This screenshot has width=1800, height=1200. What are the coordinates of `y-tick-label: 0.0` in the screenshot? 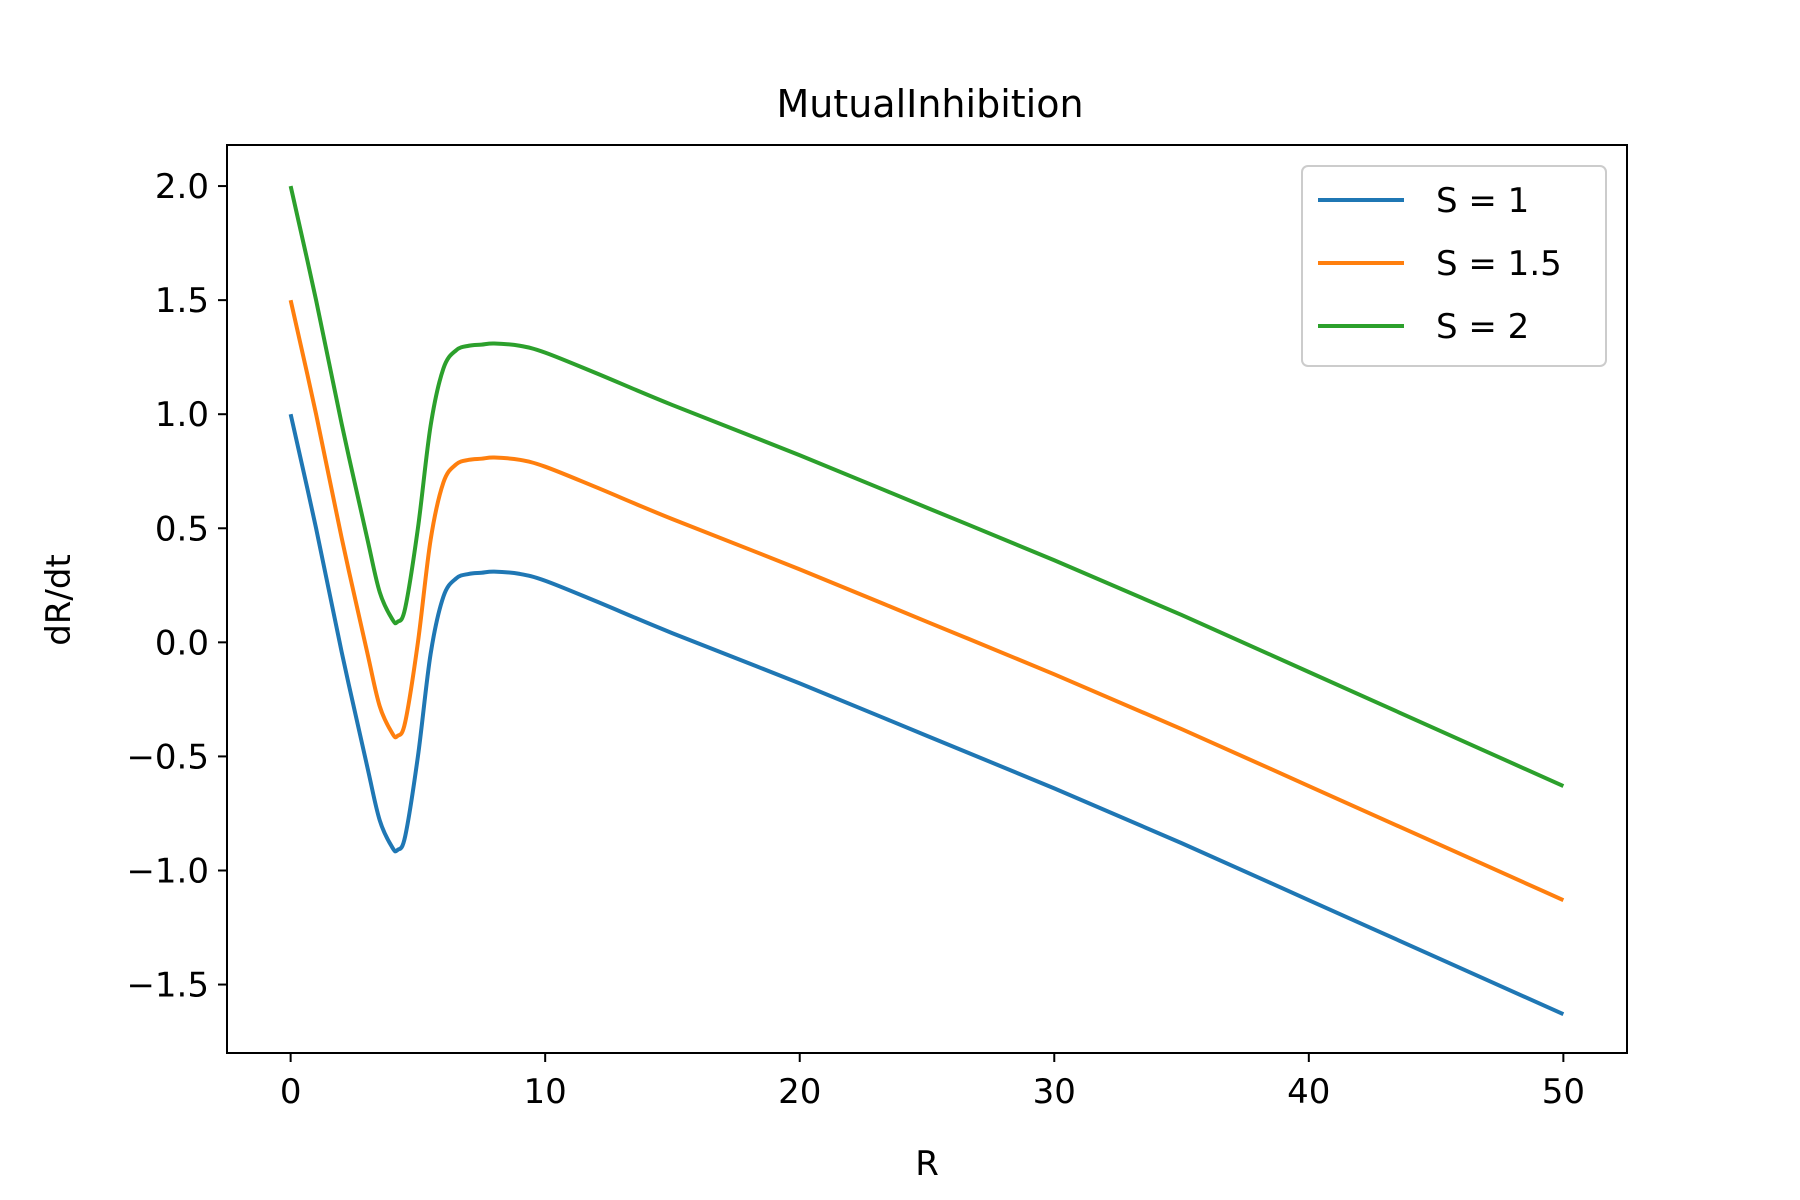 It's located at (182, 643).